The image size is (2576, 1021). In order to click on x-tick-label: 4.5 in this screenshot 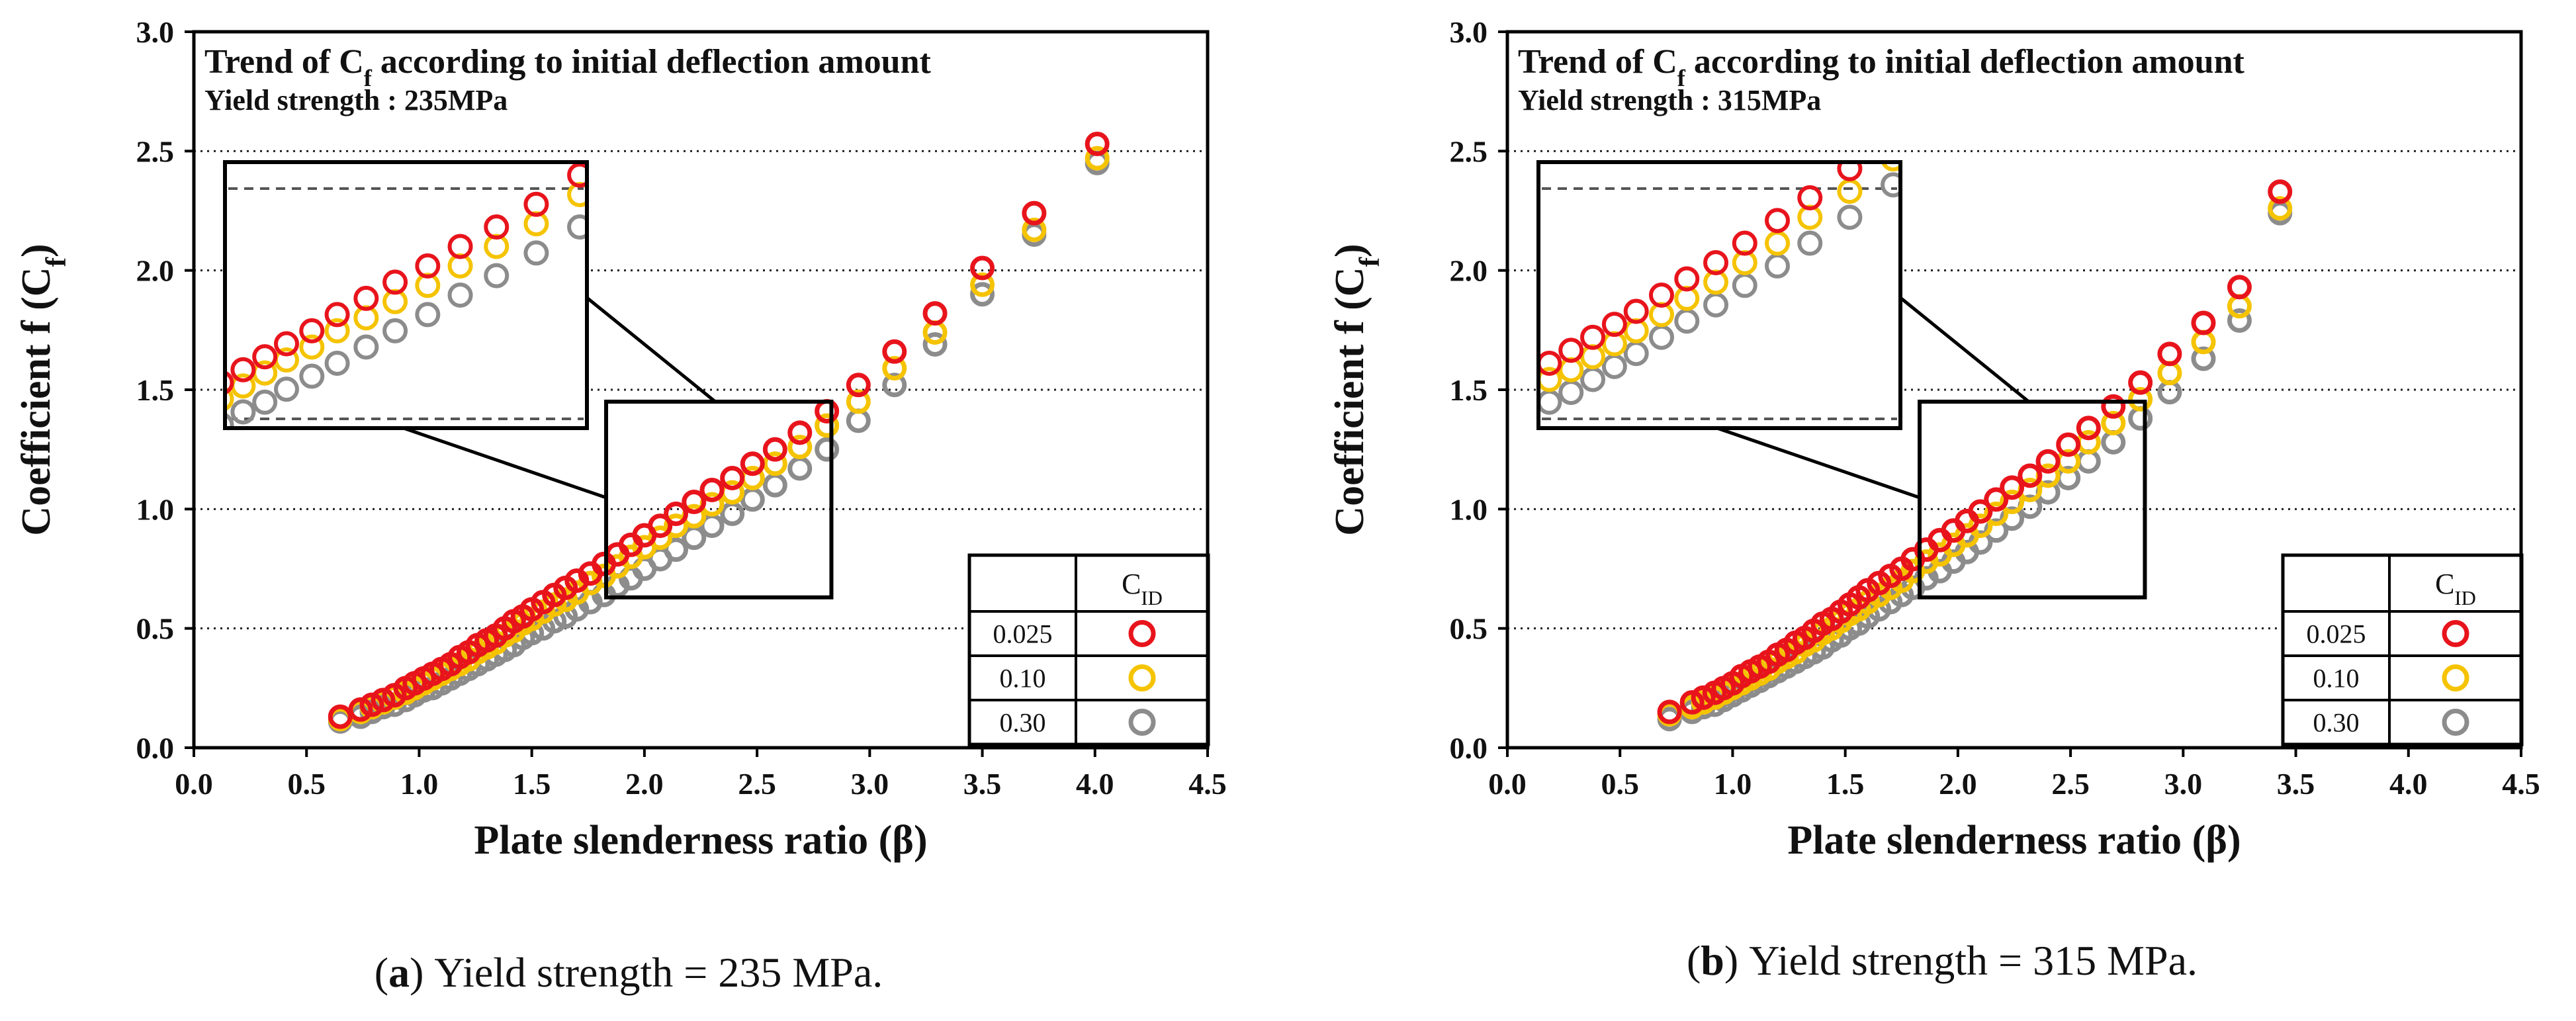, I will do `click(2521, 784)`.